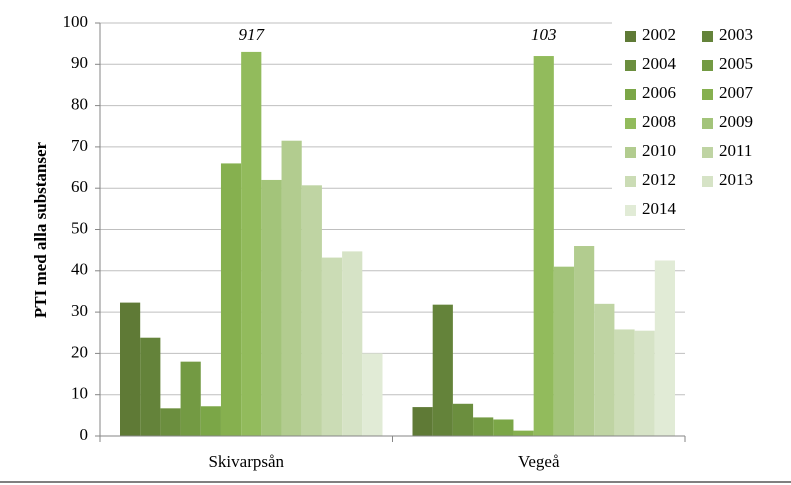  I want to click on y-tick-label: 50, so click(79, 227).